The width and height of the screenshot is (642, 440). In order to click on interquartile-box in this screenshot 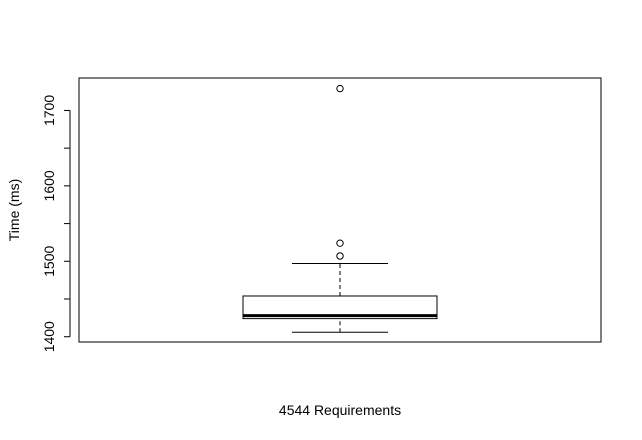, I will do `click(340, 307)`.